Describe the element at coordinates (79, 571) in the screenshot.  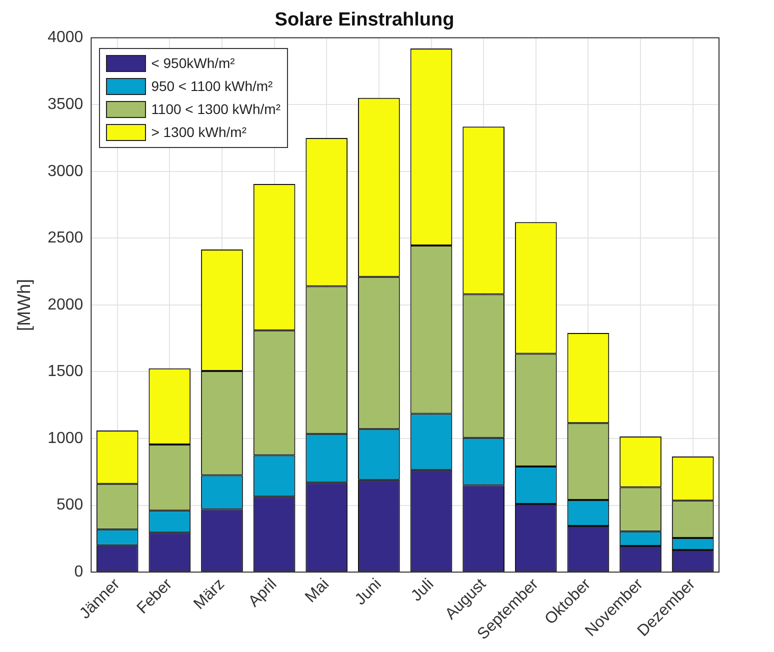
I see `y-tick-label: 0` at that location.